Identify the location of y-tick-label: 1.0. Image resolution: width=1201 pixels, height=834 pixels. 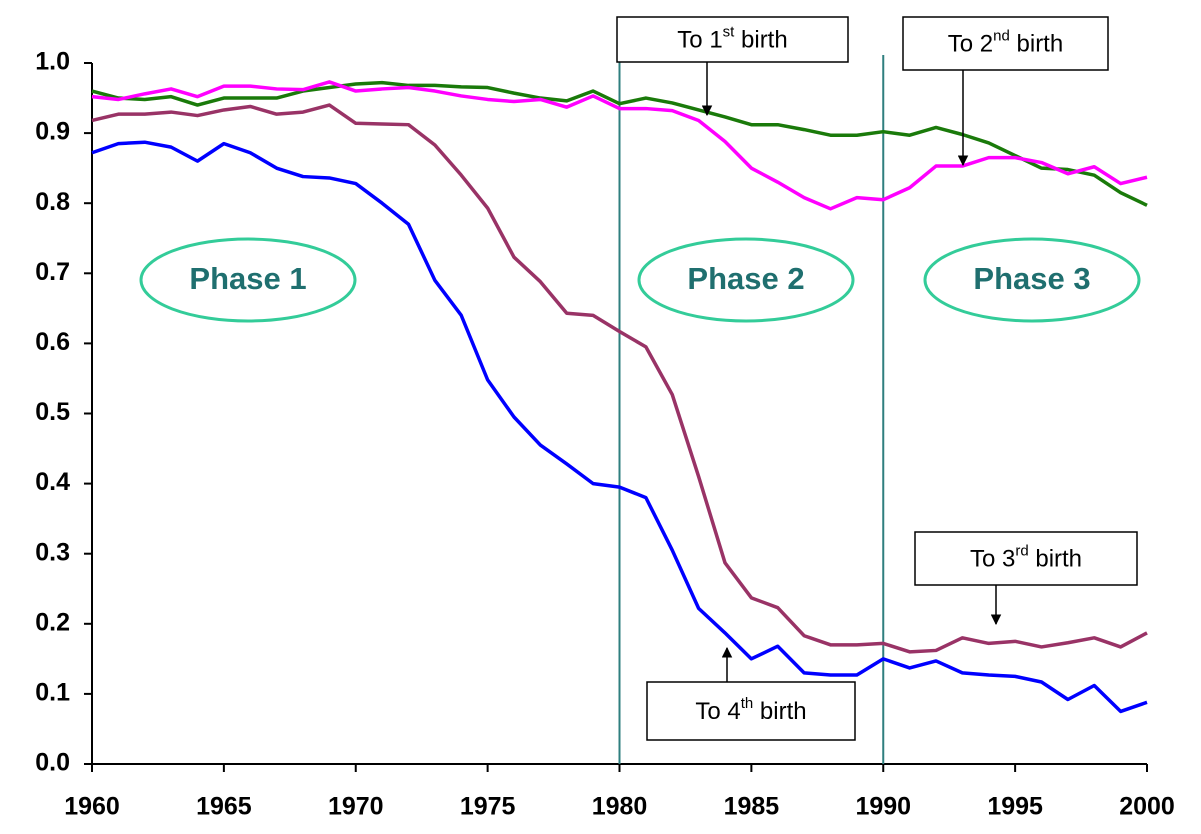
(52, 62).